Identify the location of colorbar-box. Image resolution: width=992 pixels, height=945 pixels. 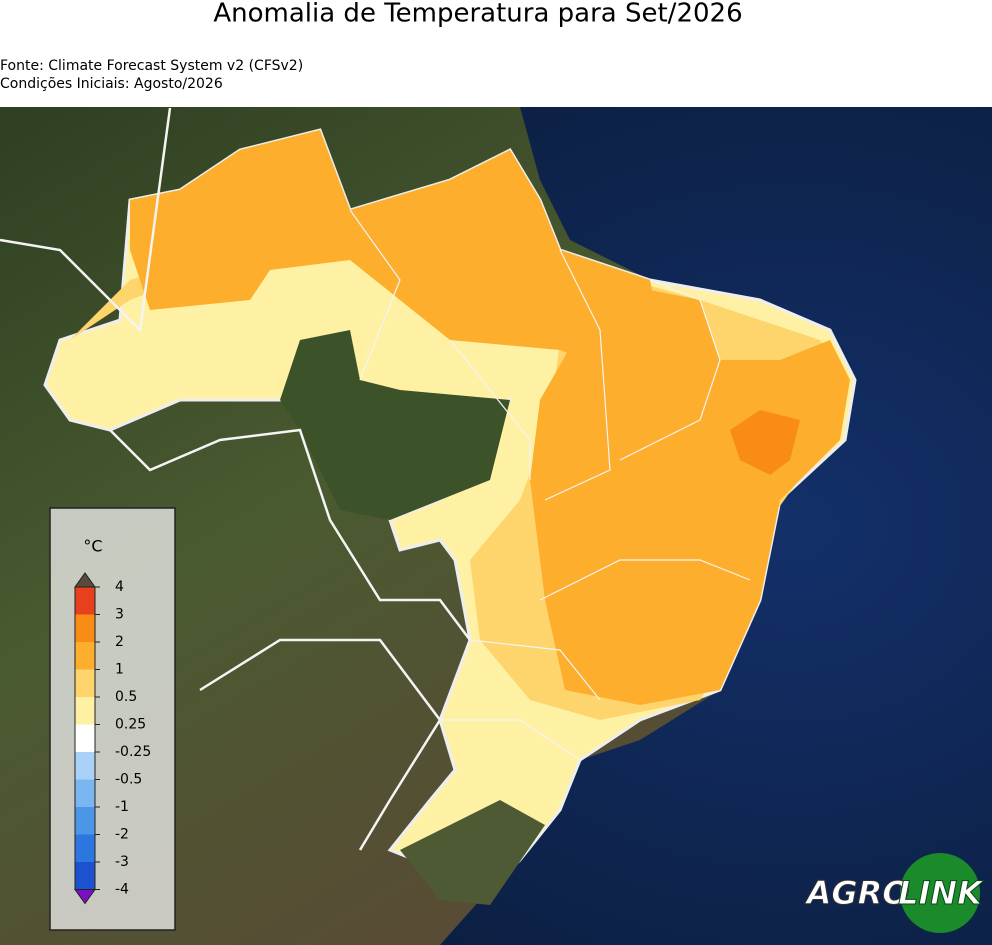
(112, 719).